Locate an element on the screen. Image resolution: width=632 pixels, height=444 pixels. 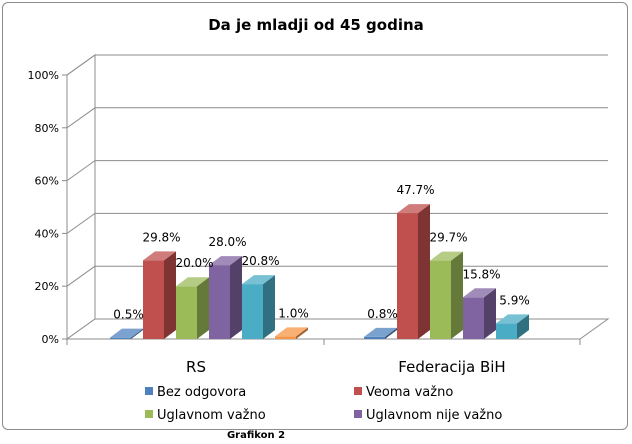
y-tick-label: 80% is located at coordinates (47, 128).